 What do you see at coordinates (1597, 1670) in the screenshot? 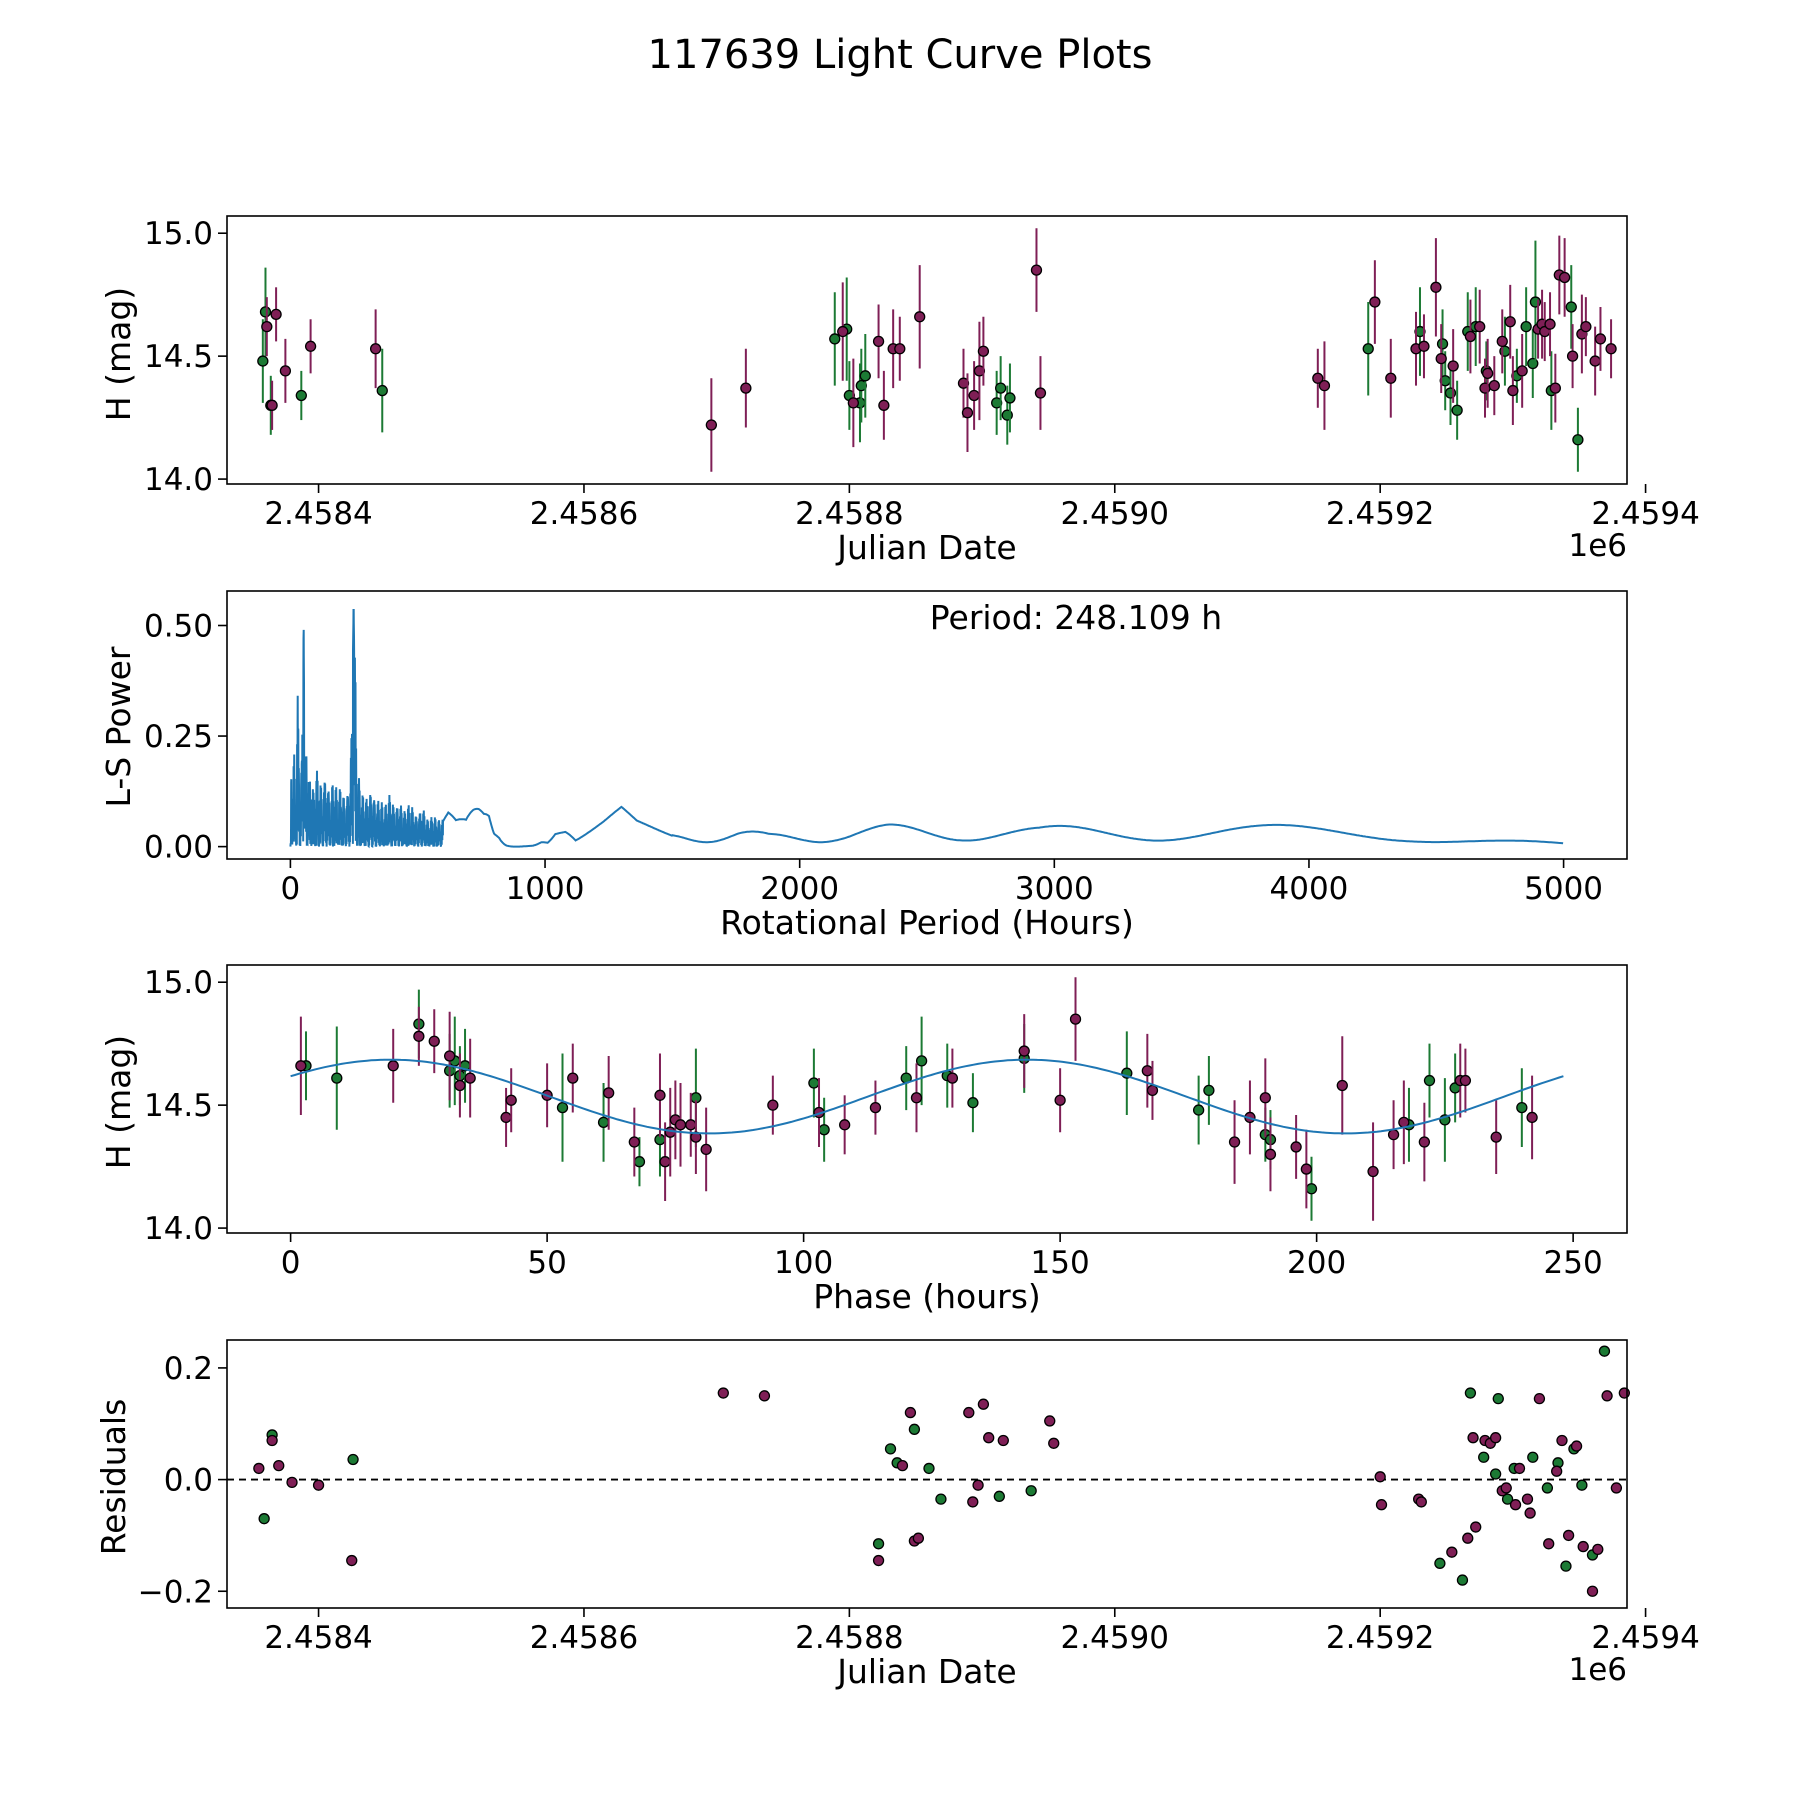
I see `residuals-offset-text: 1e6` at bounding box center [1597, 1670].